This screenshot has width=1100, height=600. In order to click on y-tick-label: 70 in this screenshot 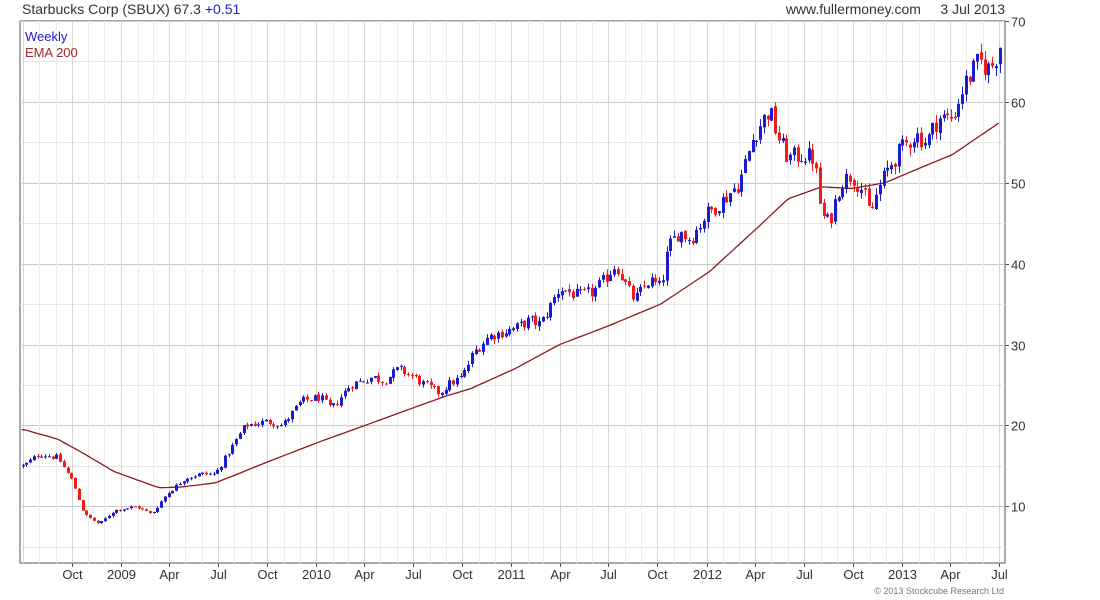, I will do `click(1018, 22)`.